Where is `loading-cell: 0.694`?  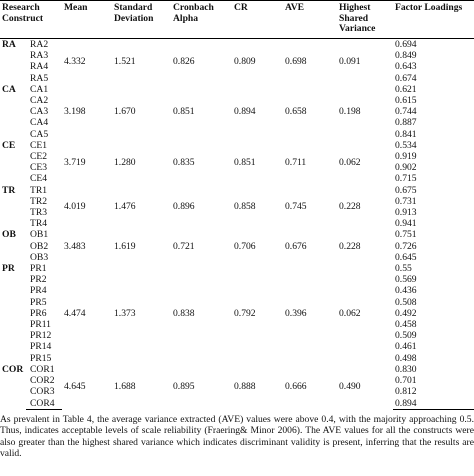
loading-cell: 0.694 is located at coordinates (406, 44).